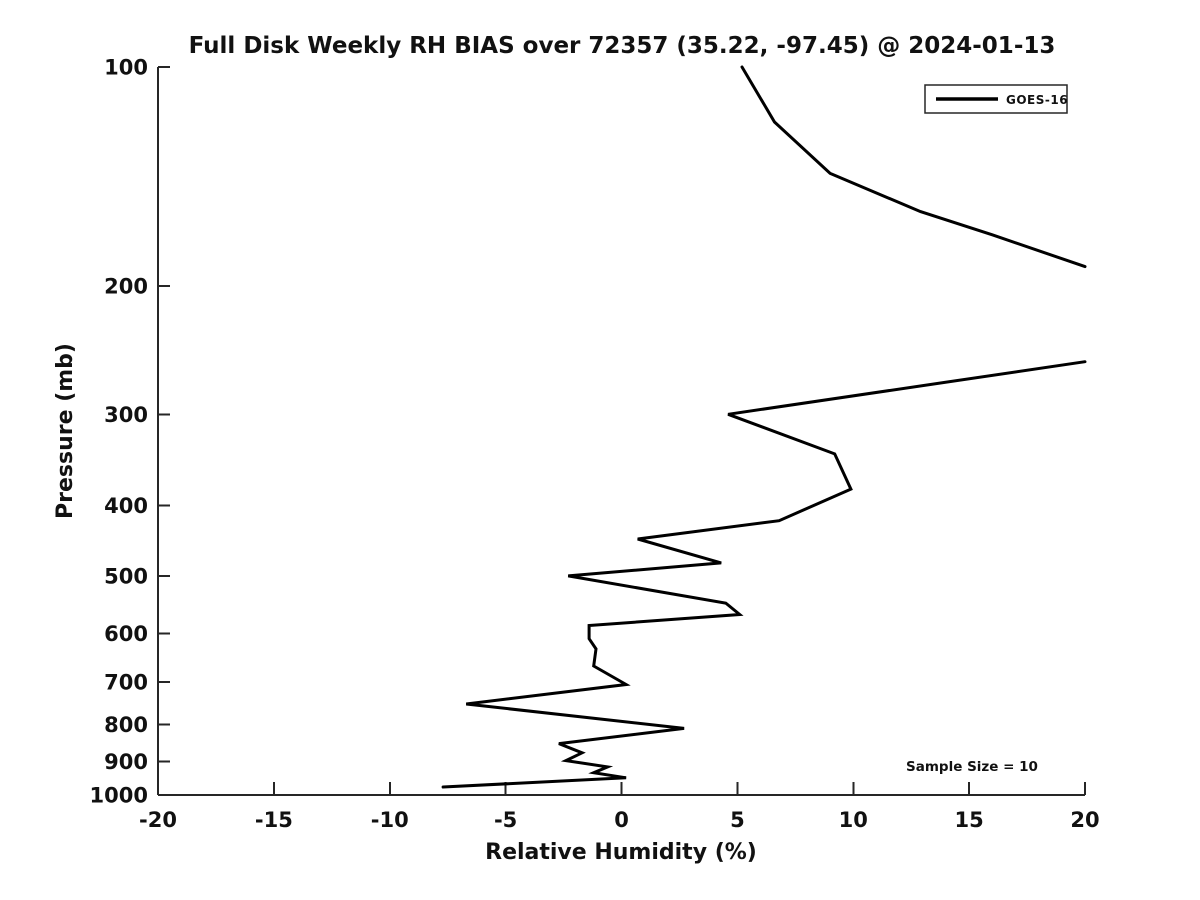 The width and height of the screenshot is (1200, 900). Describe the element at coordinates (126, 683) in the screenshot. I see `y-tick-label: 700` at that location.